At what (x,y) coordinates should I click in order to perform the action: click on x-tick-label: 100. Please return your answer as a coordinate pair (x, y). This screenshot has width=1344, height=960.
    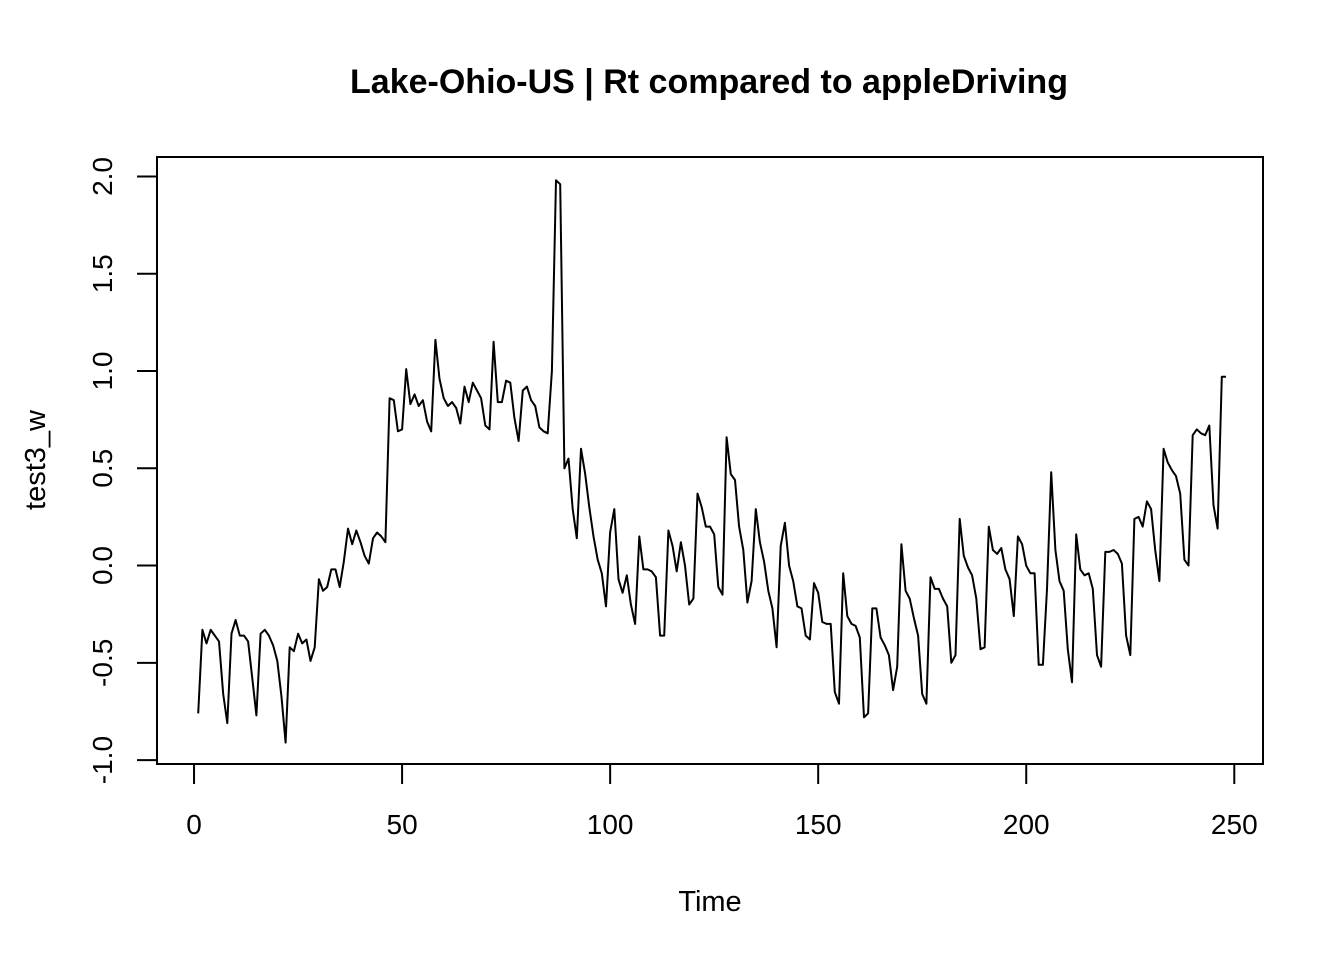
    Looking at the image, I should click on (610, 824).